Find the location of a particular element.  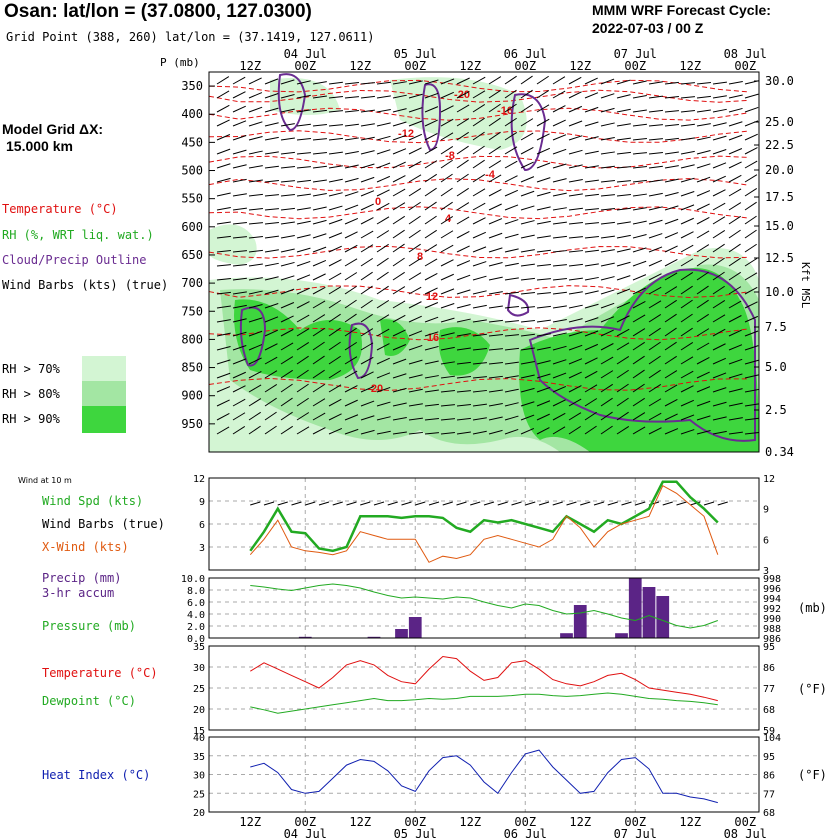

legend-temperature: Temperature (°C) is located at coordinates (60, 209).